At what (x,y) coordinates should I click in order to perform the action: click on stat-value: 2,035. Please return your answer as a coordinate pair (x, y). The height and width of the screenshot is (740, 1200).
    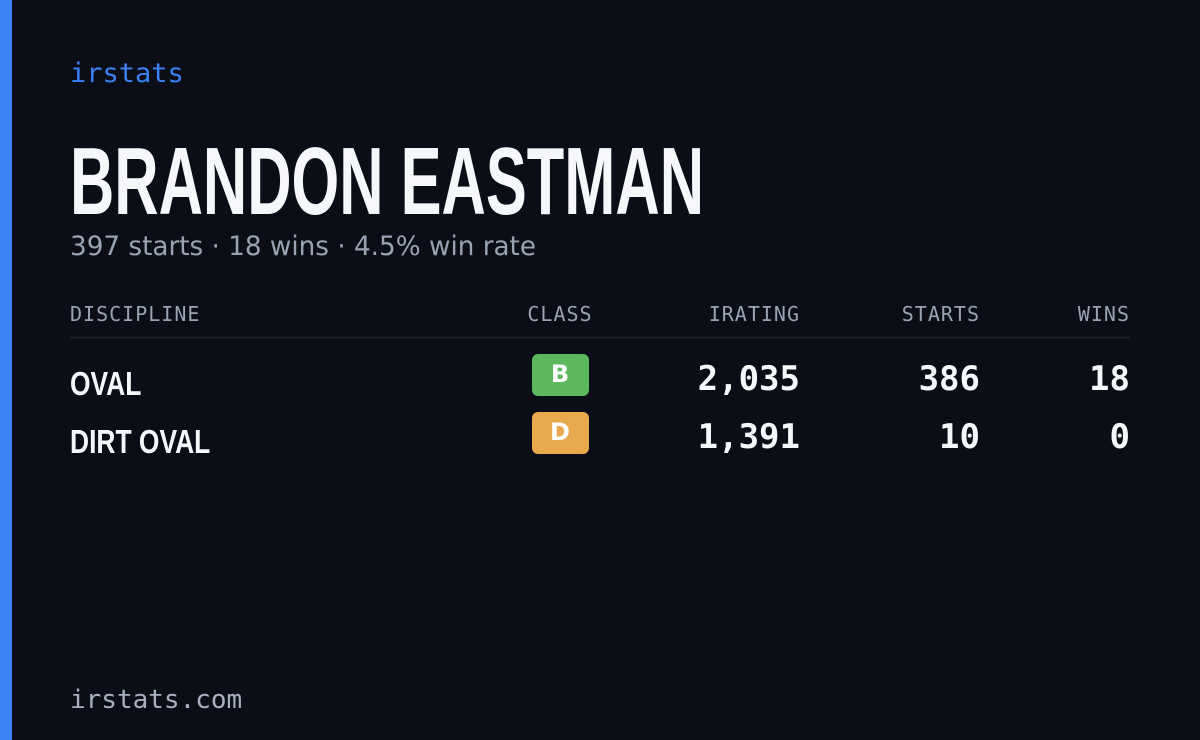
    Looking at the image, I should click on (749, 379).